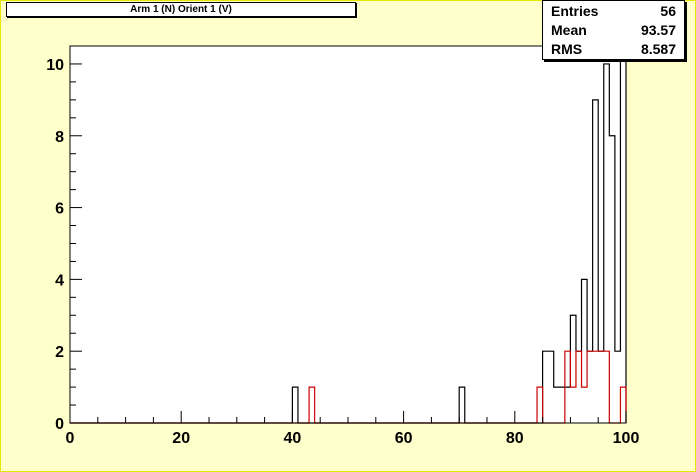 The image size is (696, 472). I want to click on x-tick-label: 60, so click(404, 438).